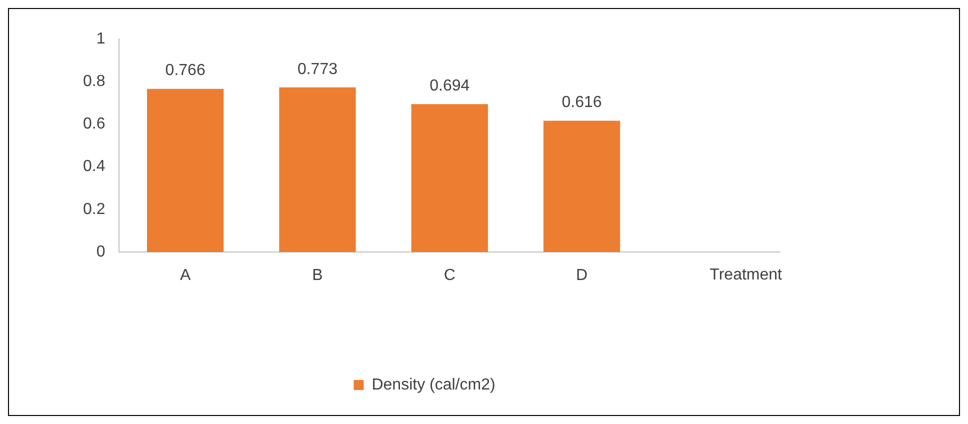  I want to click on y-tick-label: 0.8, so click(94, 81).